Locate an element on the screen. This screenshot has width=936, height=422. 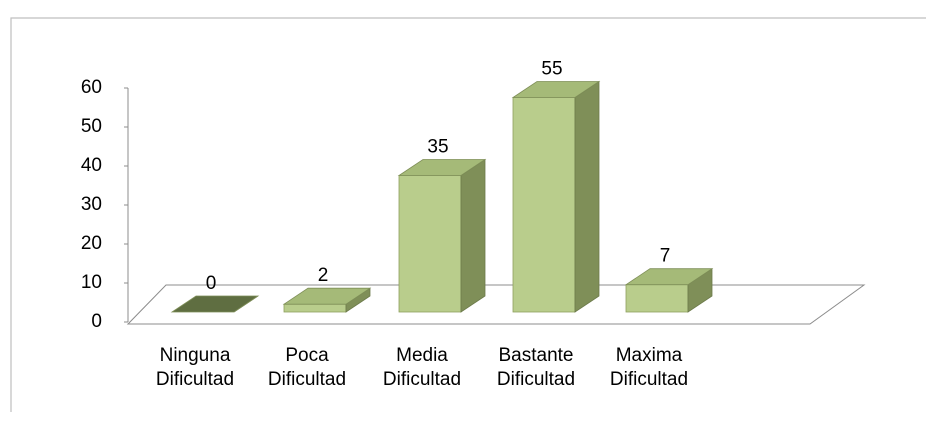
y-tick-label: 0 is located at coordinates (96, 321).